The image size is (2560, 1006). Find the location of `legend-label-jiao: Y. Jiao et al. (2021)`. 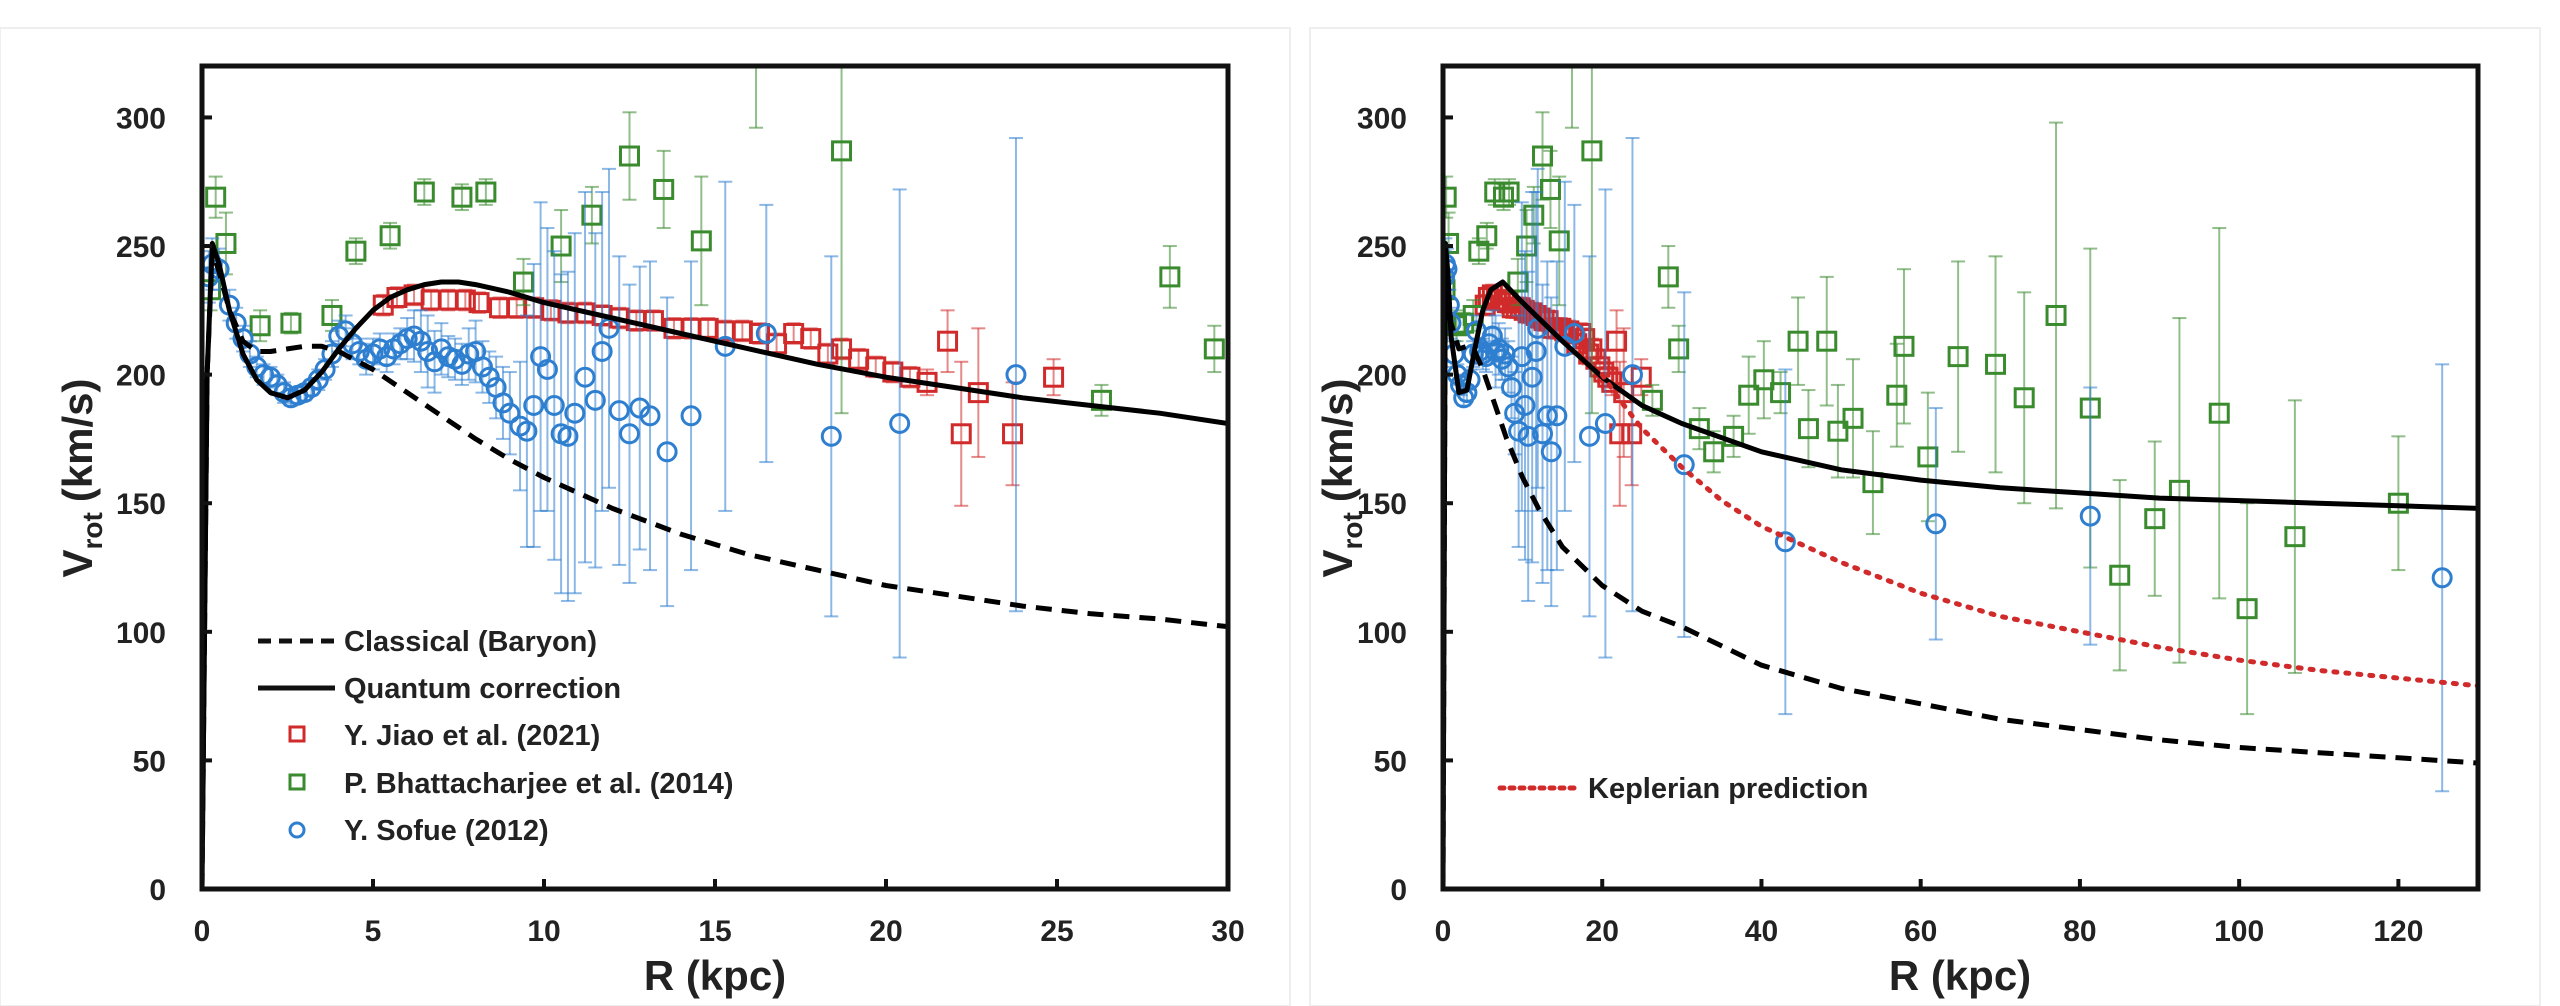

legend-label-jiao: Y. Jiao et al. (2021) is located at coordinates (472, 736).